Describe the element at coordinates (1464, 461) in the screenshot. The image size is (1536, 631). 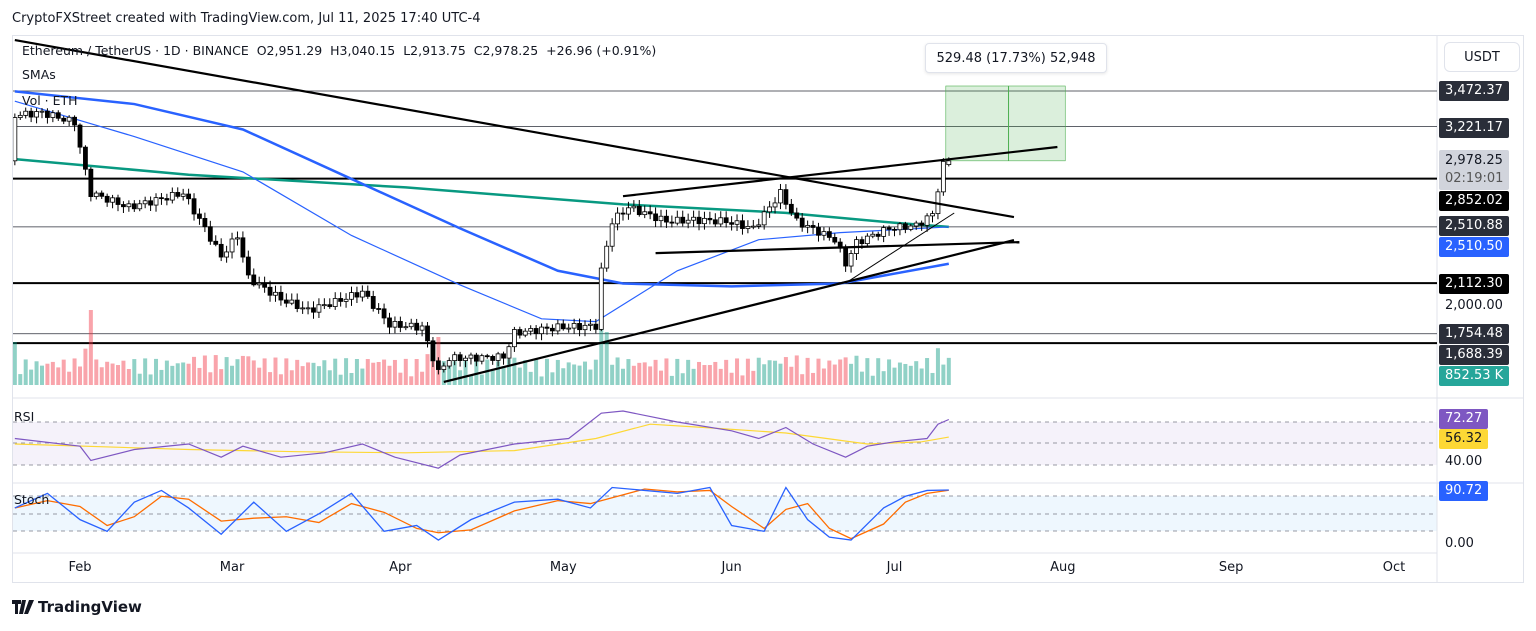
I see `axis-tick-rsi40: 40.00` at that location.